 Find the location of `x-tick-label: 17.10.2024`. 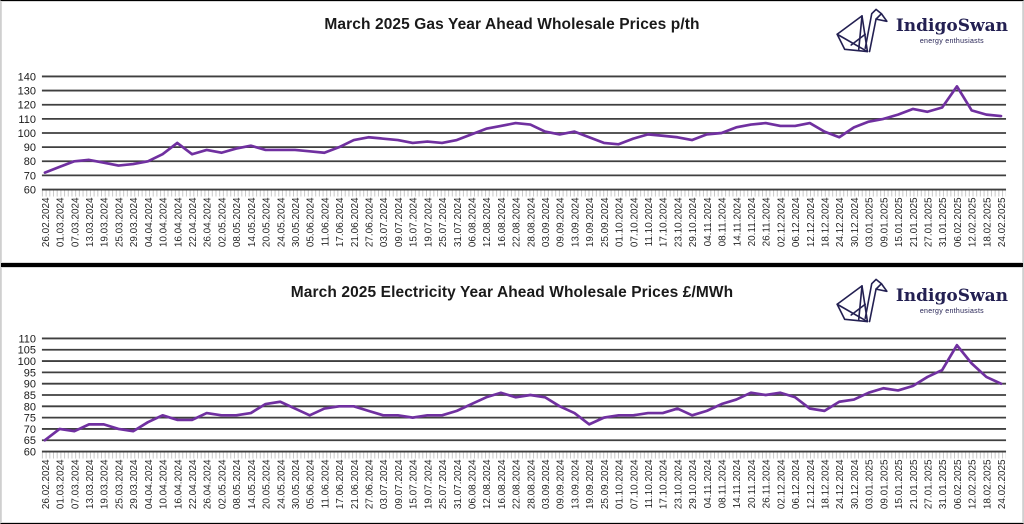

x-tick-label: 17.10.2024 is located at coordinates (664, 484).